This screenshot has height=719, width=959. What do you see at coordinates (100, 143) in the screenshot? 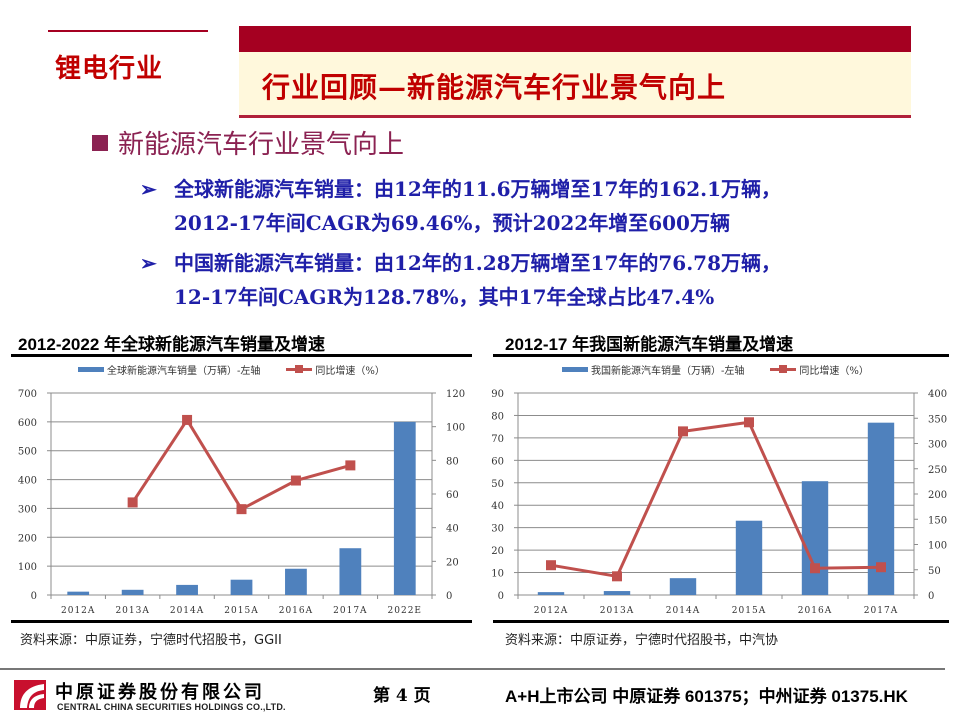
I see `square-bullet-icon` at bounding box center [100, 143].